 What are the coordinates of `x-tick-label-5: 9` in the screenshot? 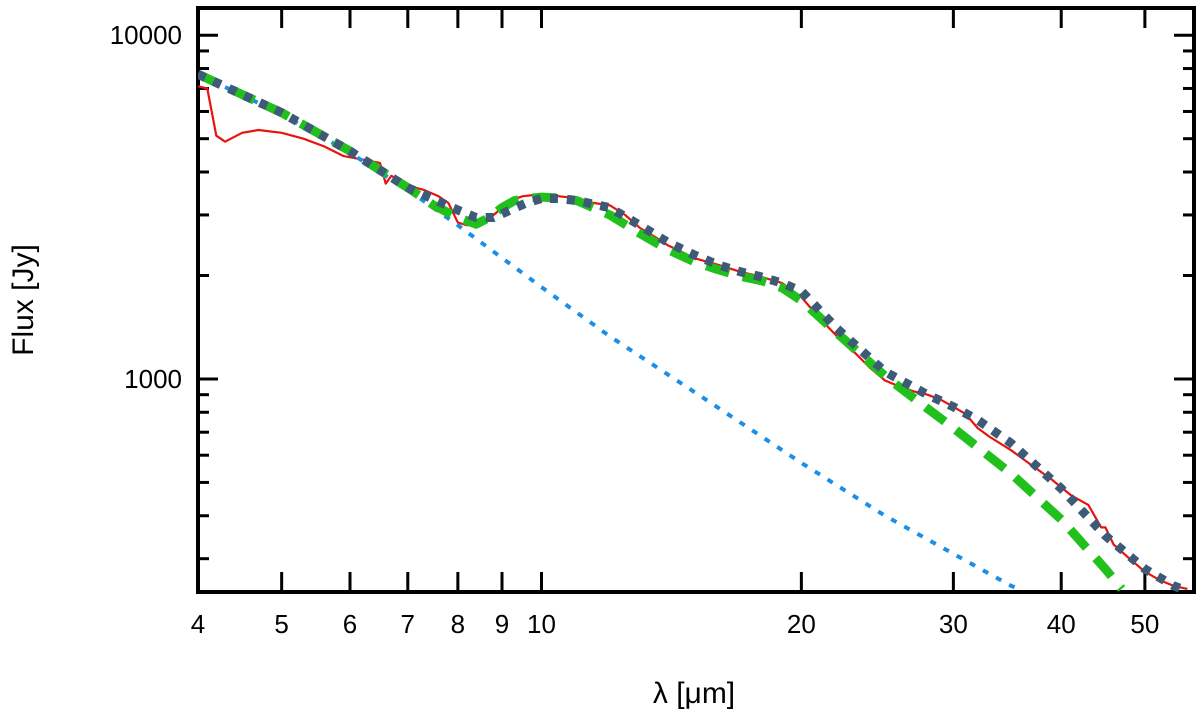 It's located at (502, 624).